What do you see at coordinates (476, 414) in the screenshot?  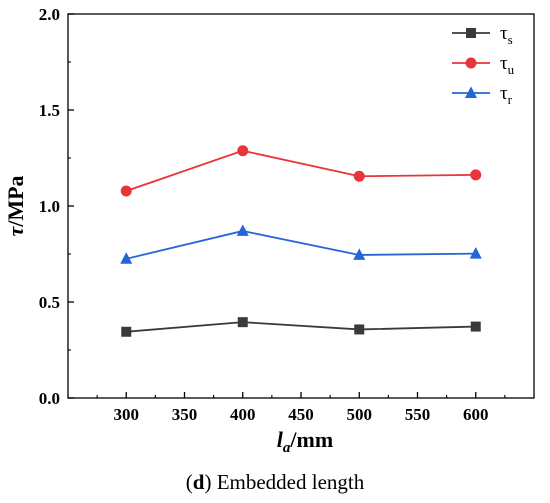 I see `x-tick-label: 600` at bounding box center [476, 414].